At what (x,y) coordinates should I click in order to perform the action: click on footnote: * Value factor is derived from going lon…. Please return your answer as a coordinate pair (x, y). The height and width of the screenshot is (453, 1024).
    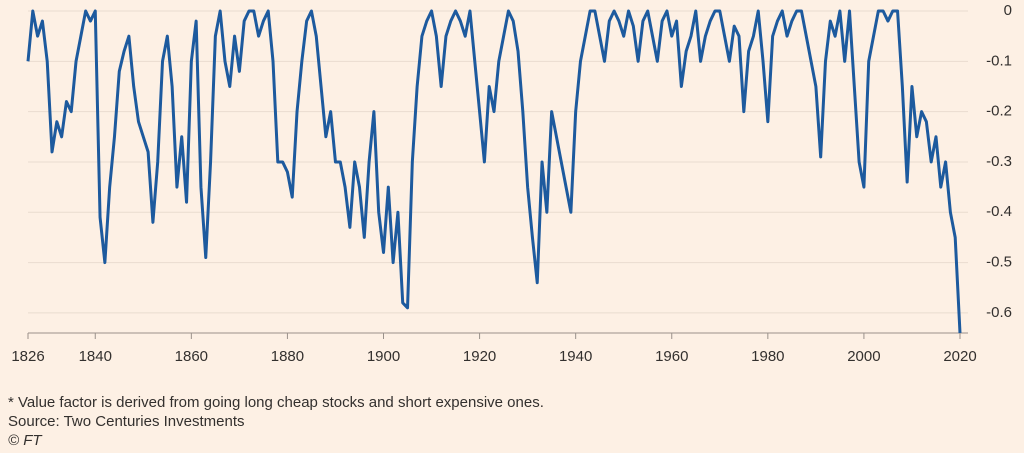
    Looking at the image, I should click on (276, 402).